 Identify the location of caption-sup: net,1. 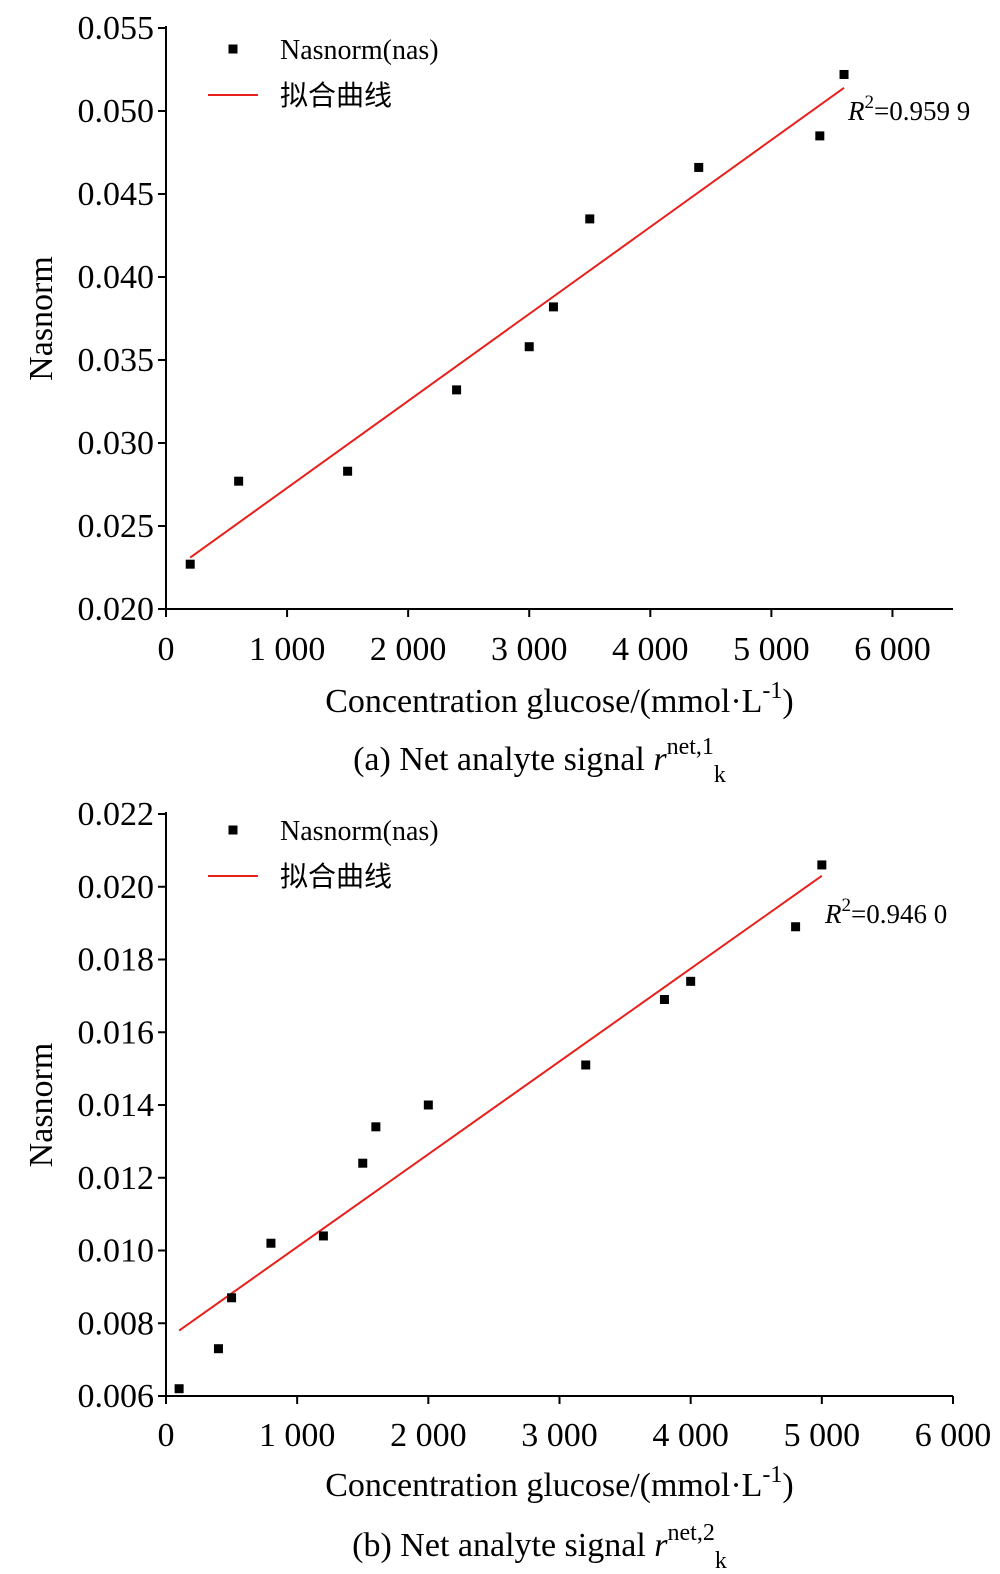
(690, 747).